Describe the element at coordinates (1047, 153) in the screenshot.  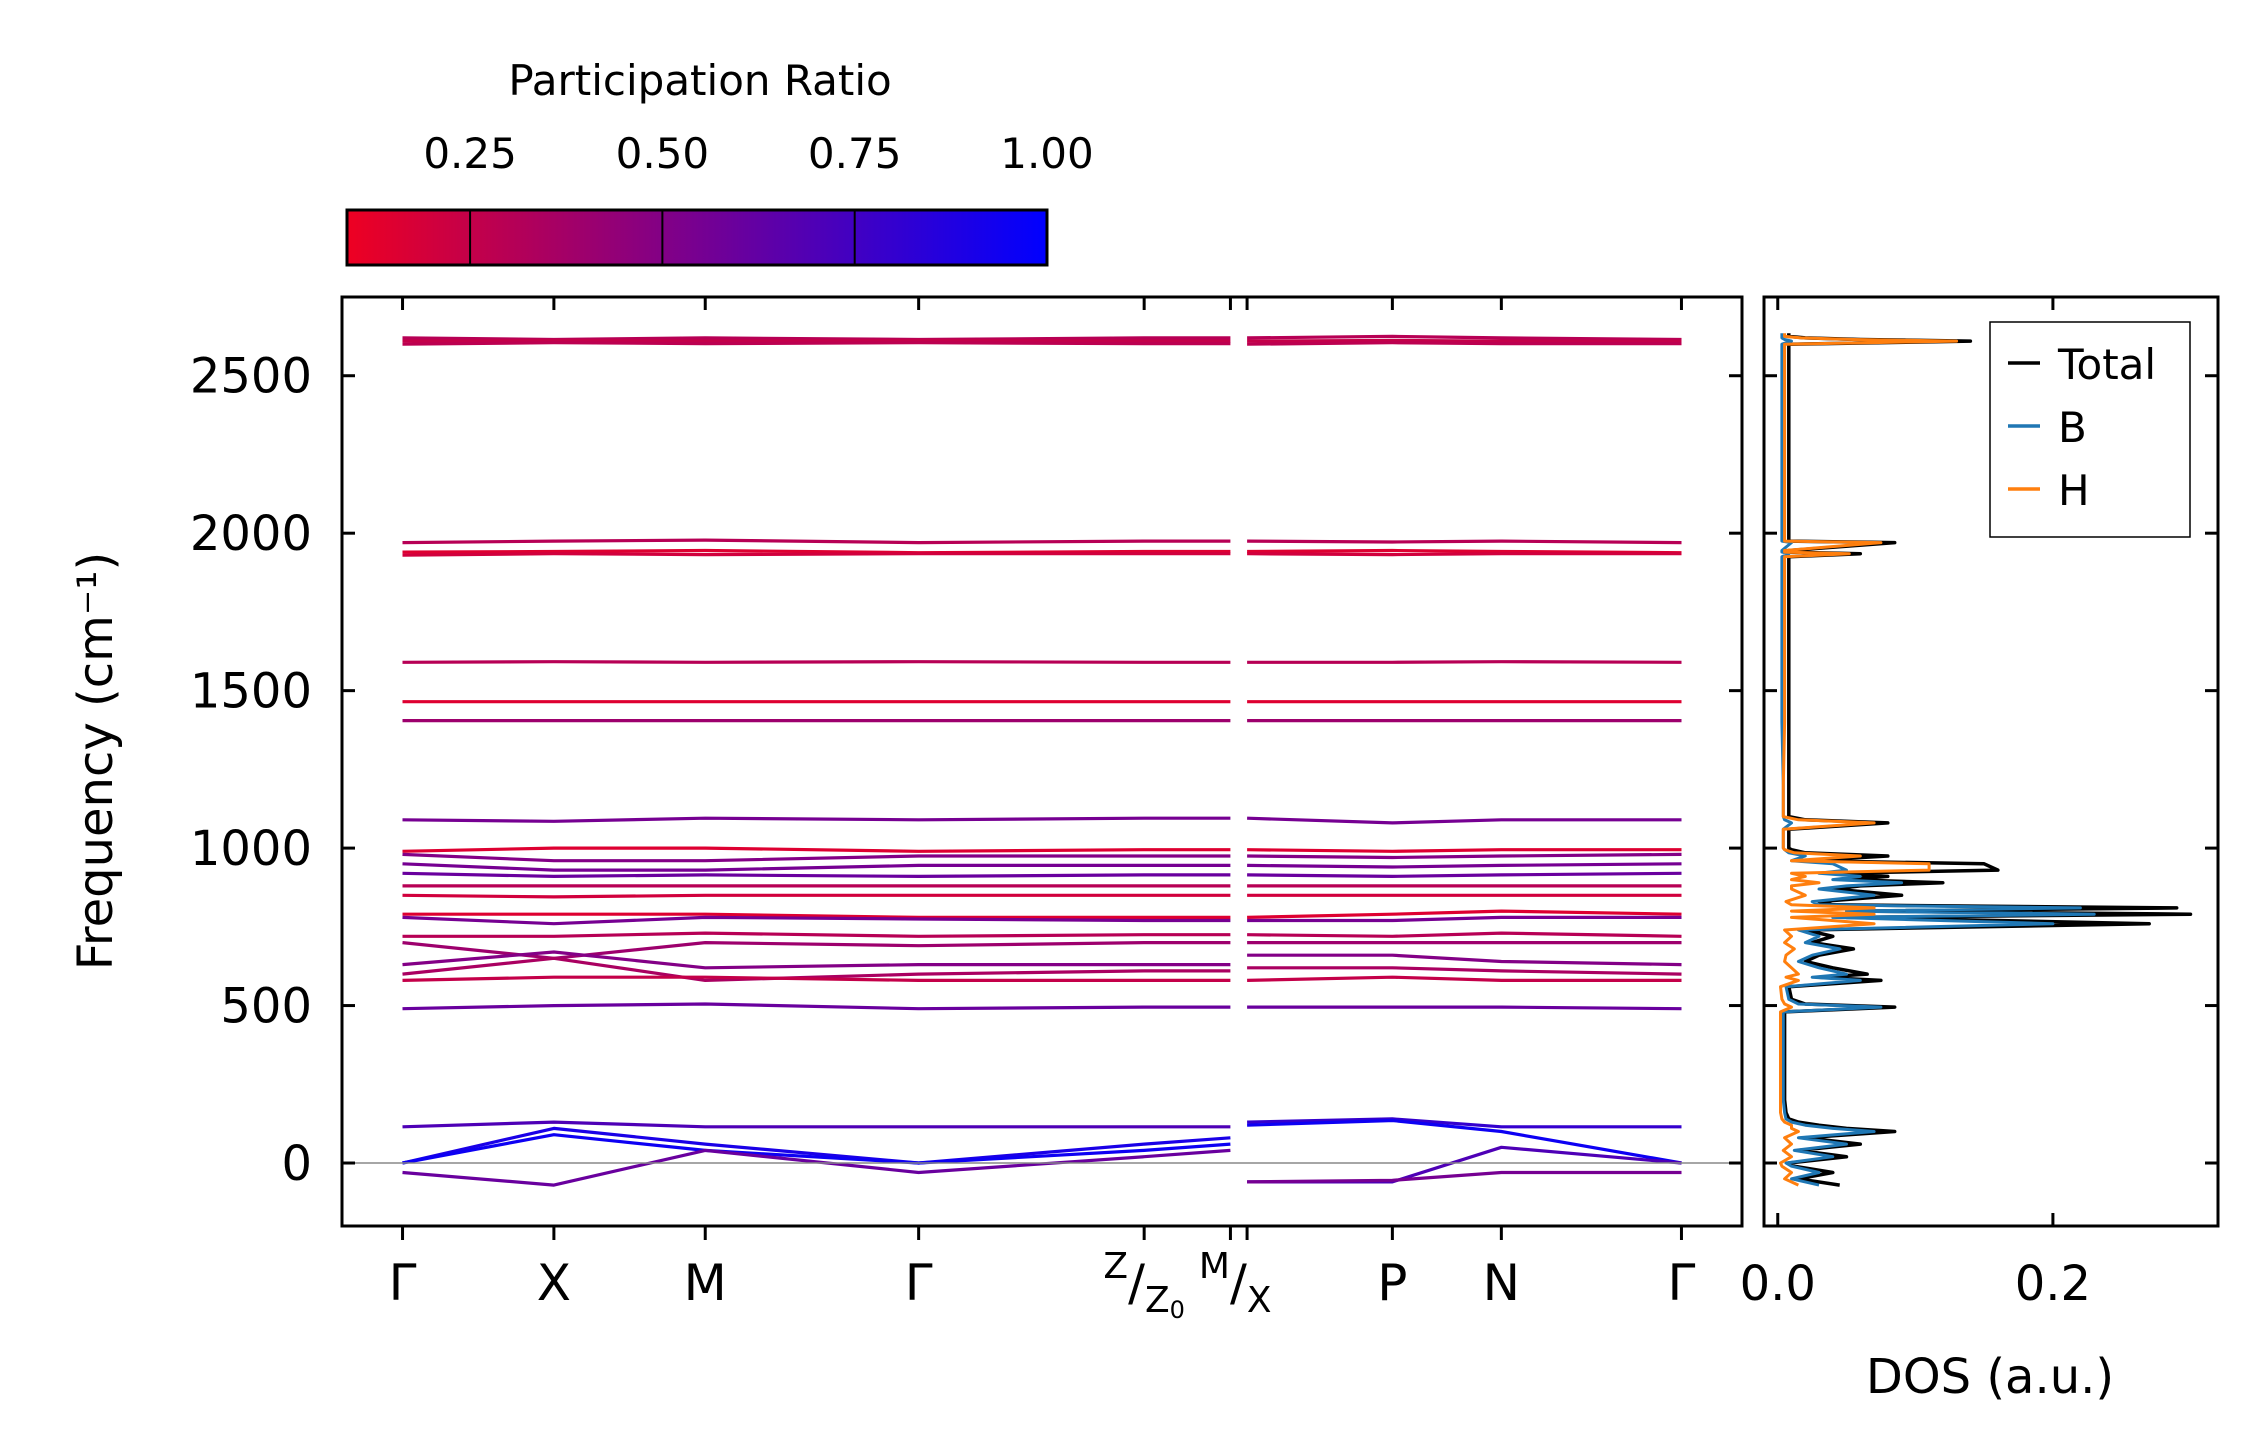
I see `colorbar-tick-label: 1.00` at that location.